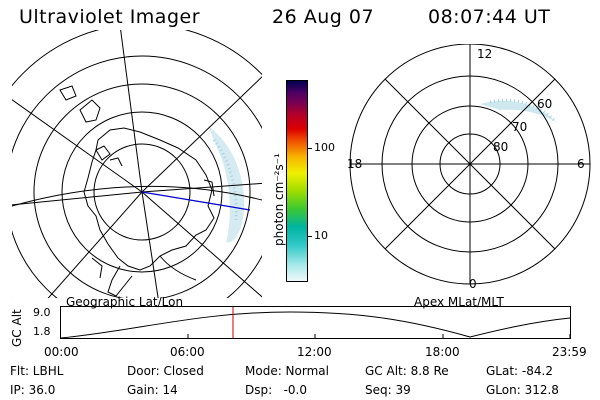 This screenshot has height=400, width=600. I want to click on status-gain: Gain: 14, so click(152, 390).